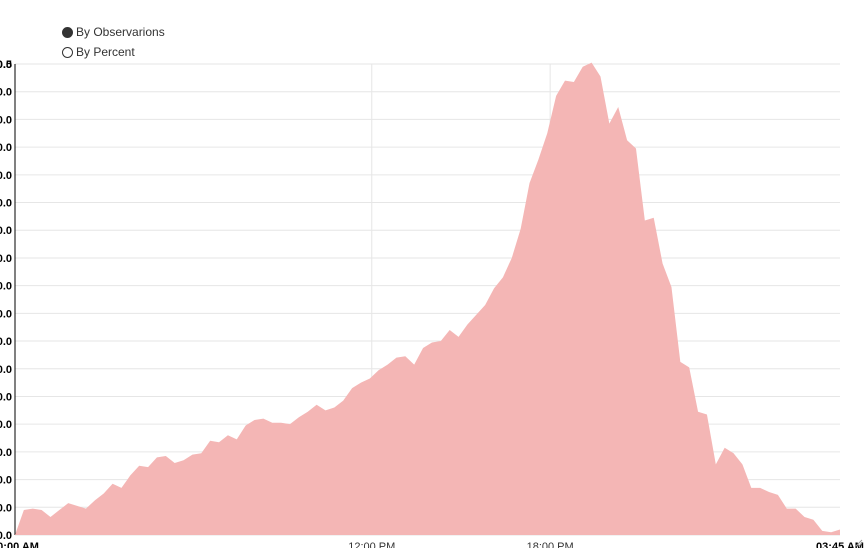 This screenshot has width=864, height=548. I want to click on chart-mode-legend: By Observarions By Percent, so click(113, 42).